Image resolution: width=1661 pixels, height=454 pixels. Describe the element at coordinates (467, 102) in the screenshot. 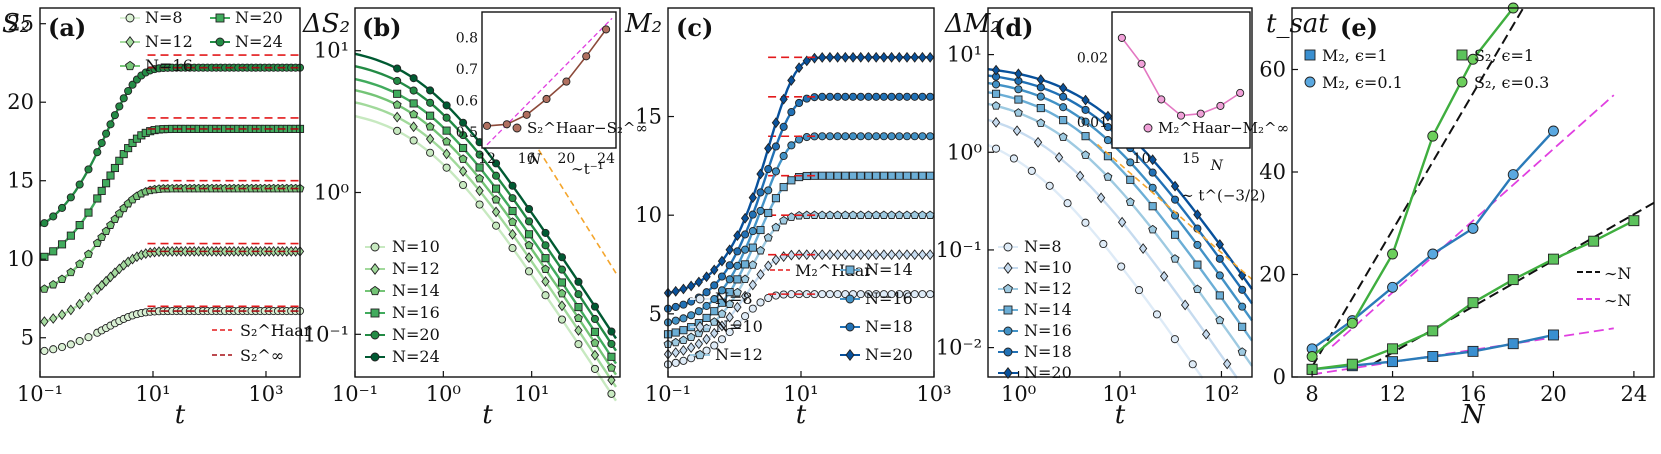

I see `inset-y-tick: 0.6` at that location.